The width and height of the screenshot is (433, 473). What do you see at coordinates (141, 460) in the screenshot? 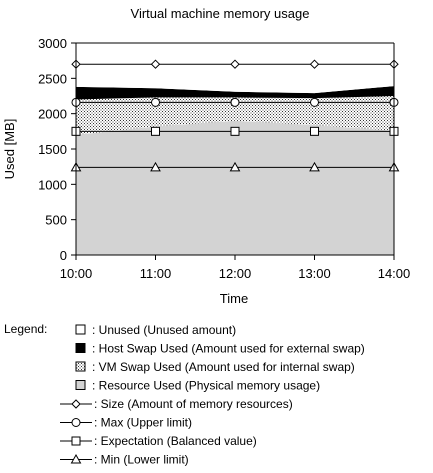
I see `legend-line-label-3: : Min (Lower limit)` at bounding box center [141, 460].